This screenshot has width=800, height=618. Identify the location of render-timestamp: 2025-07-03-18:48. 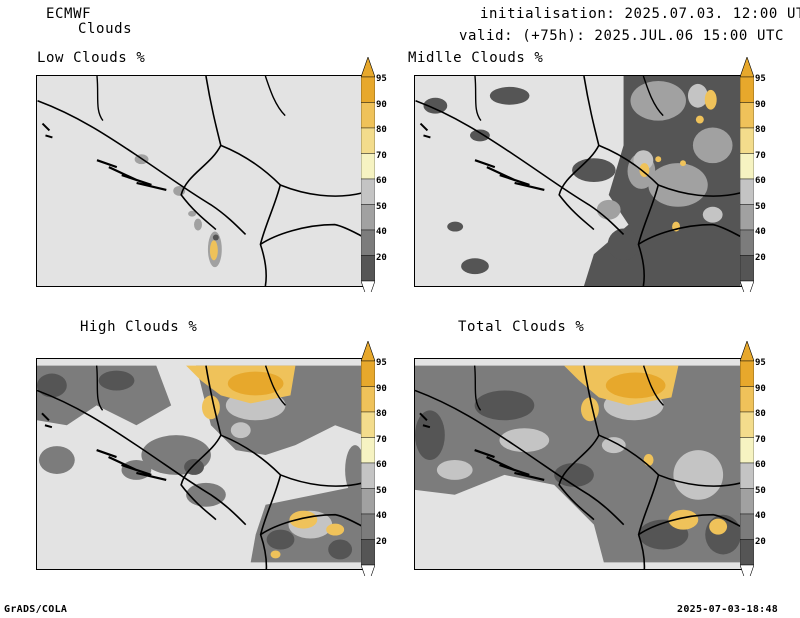
(728, 609).